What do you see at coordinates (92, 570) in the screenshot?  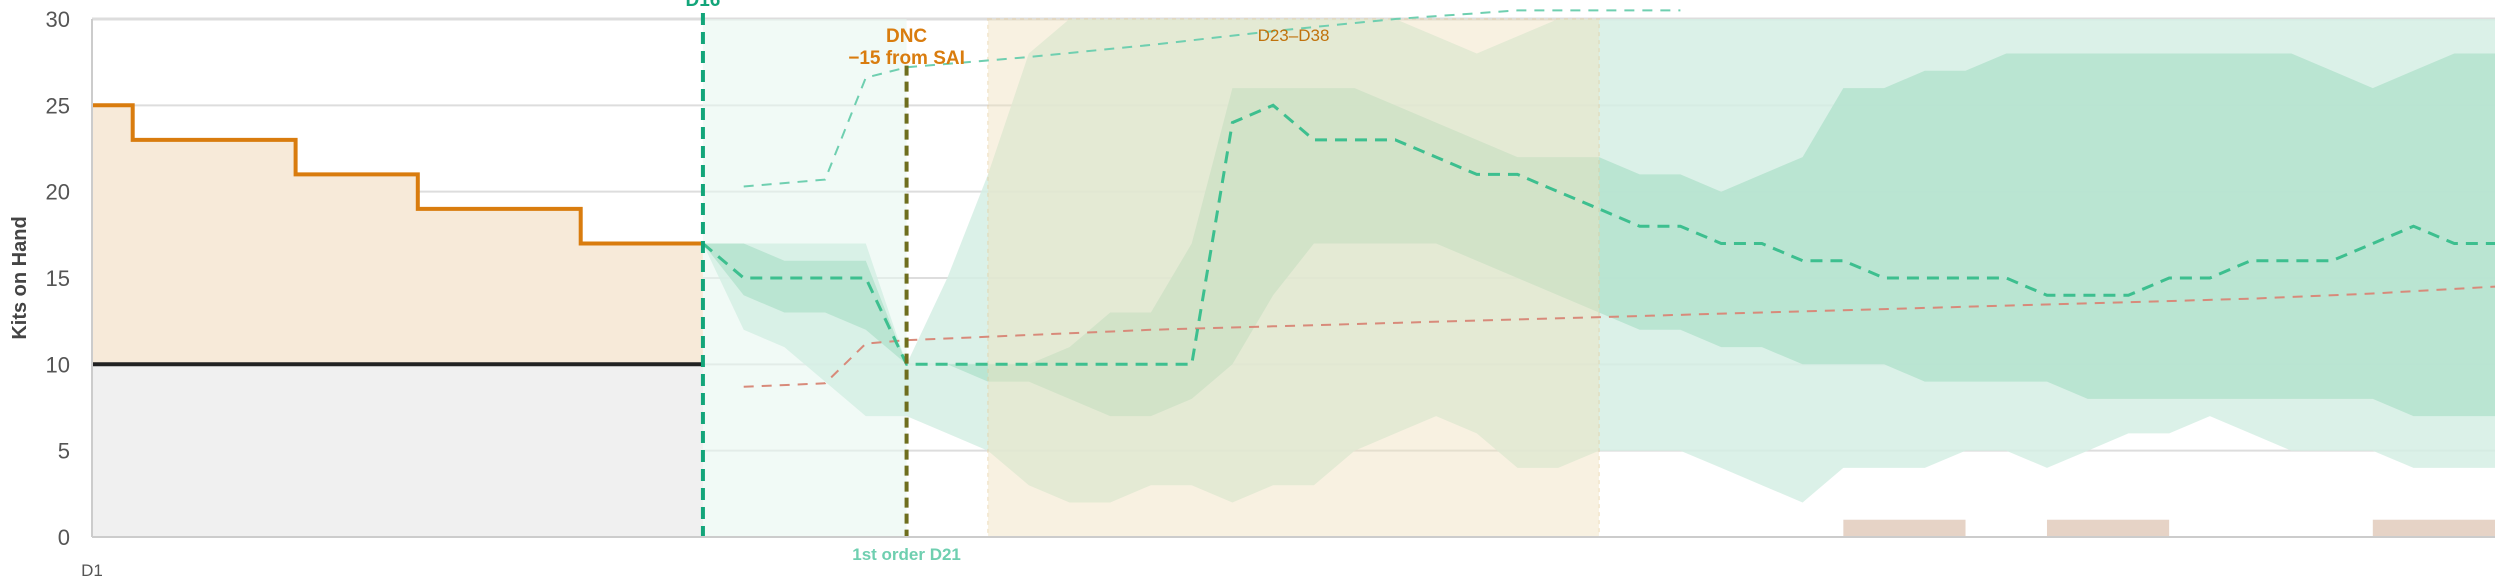 I see `x-tick-label: D1` at bounding box center [92, 570].